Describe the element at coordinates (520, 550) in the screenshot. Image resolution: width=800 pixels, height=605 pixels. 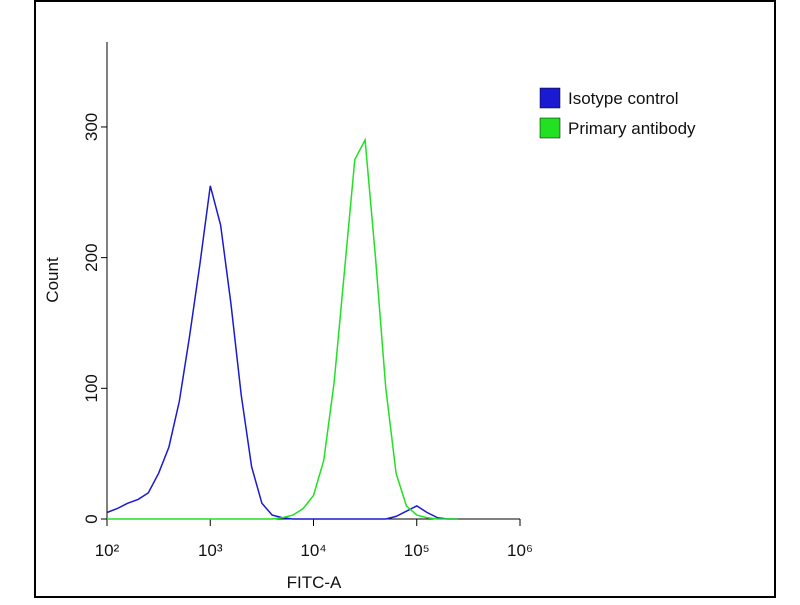
I see `x-tick-label: 10⁶` at that location.